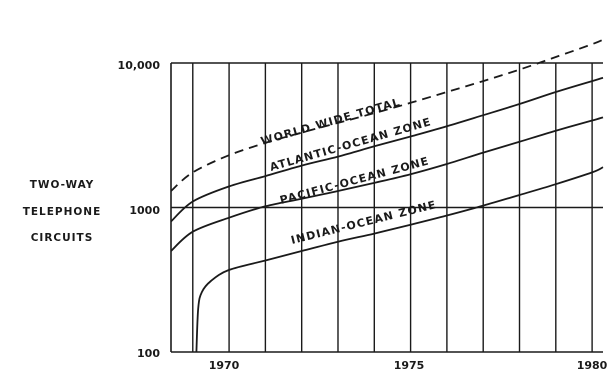  I want to click on x-tick-label-1980: 1980, so click(592, 365).